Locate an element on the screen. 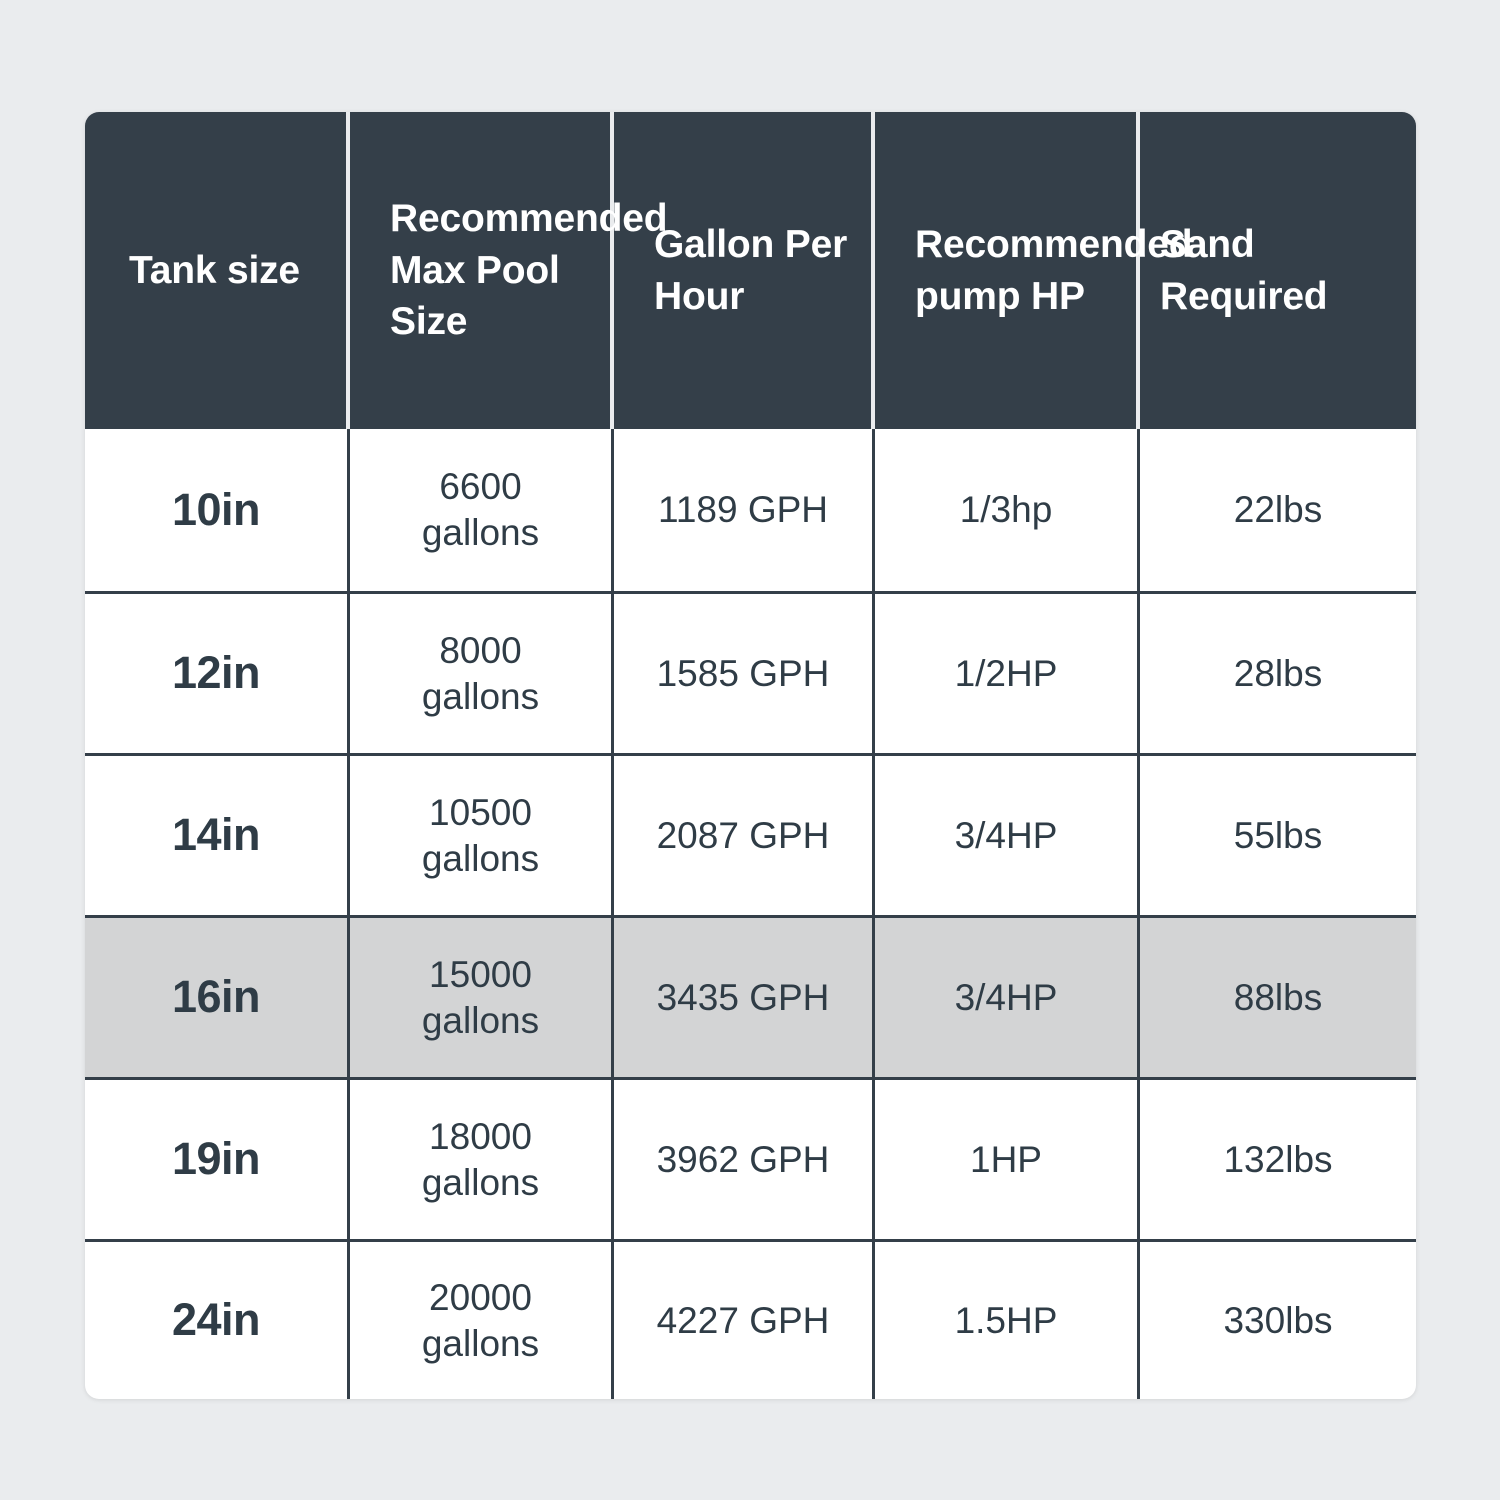  column-header-gph-label: Gallon Per Hour is located at coordinates (751, 270).